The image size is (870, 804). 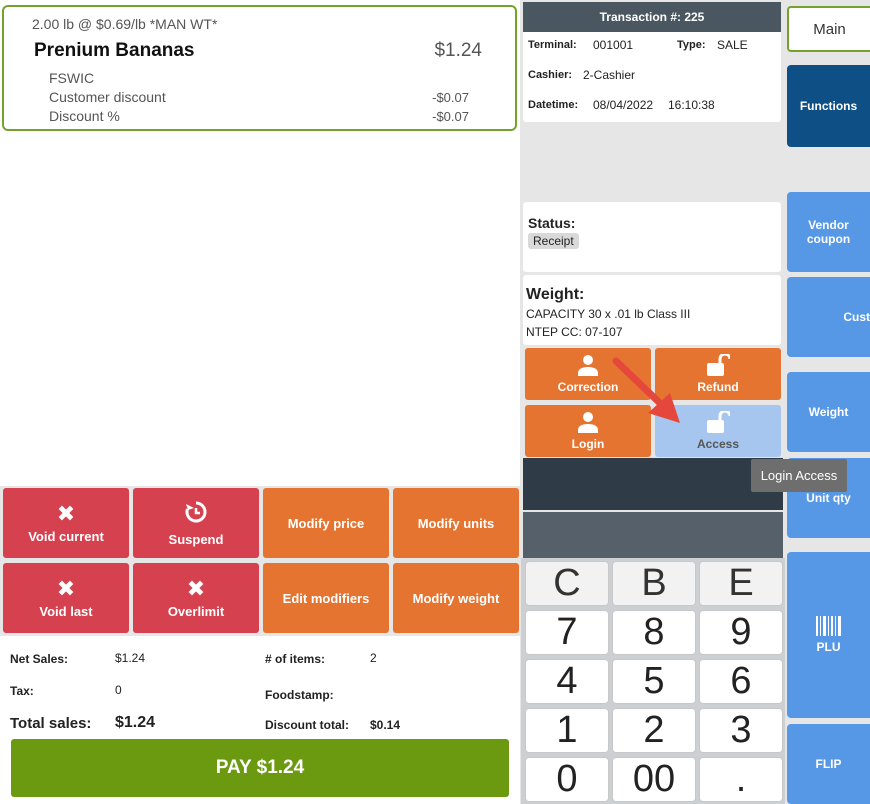 I want to click on modify-units-button: Modify units, so click(x=456, y=523).